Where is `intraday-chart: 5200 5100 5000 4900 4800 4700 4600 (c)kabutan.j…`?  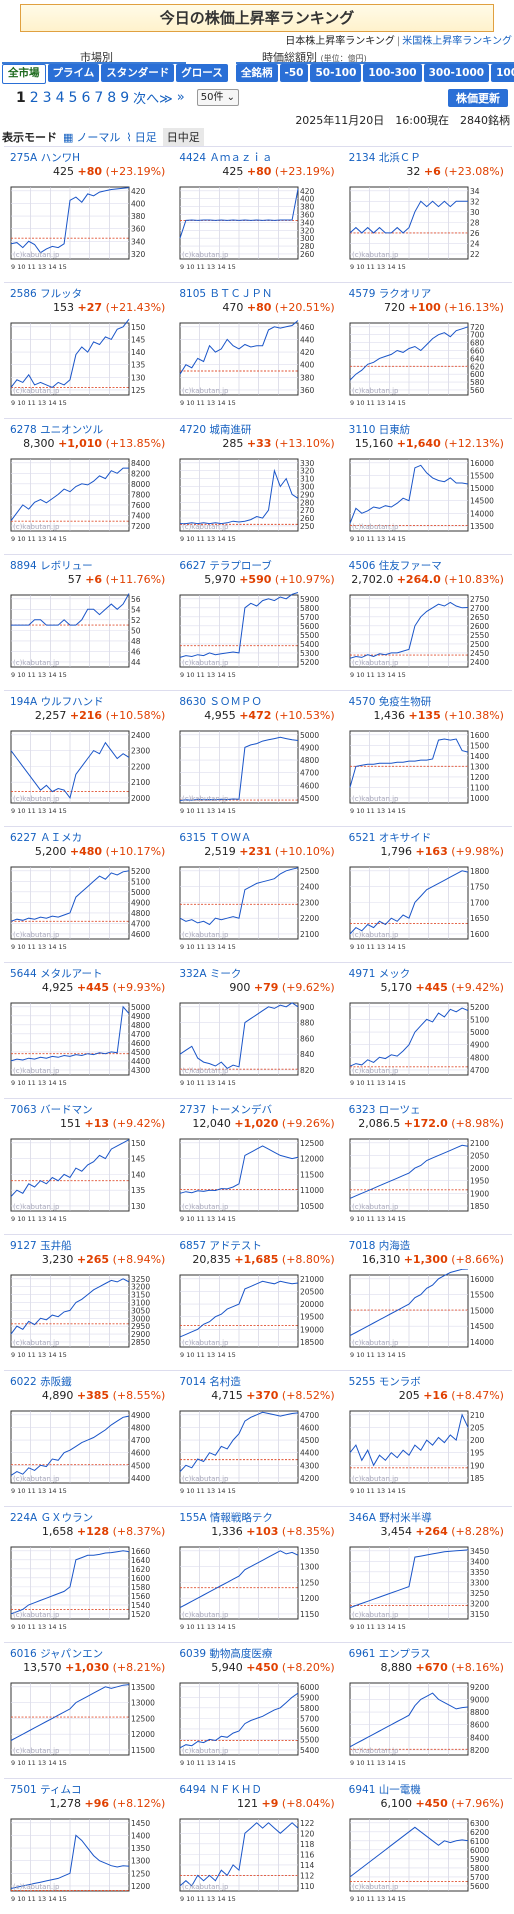
intraday-chart: 5200 5100 5000 4900 4800 4700 4600 (c)kabutan.j… is located at coordinates (86, 907).